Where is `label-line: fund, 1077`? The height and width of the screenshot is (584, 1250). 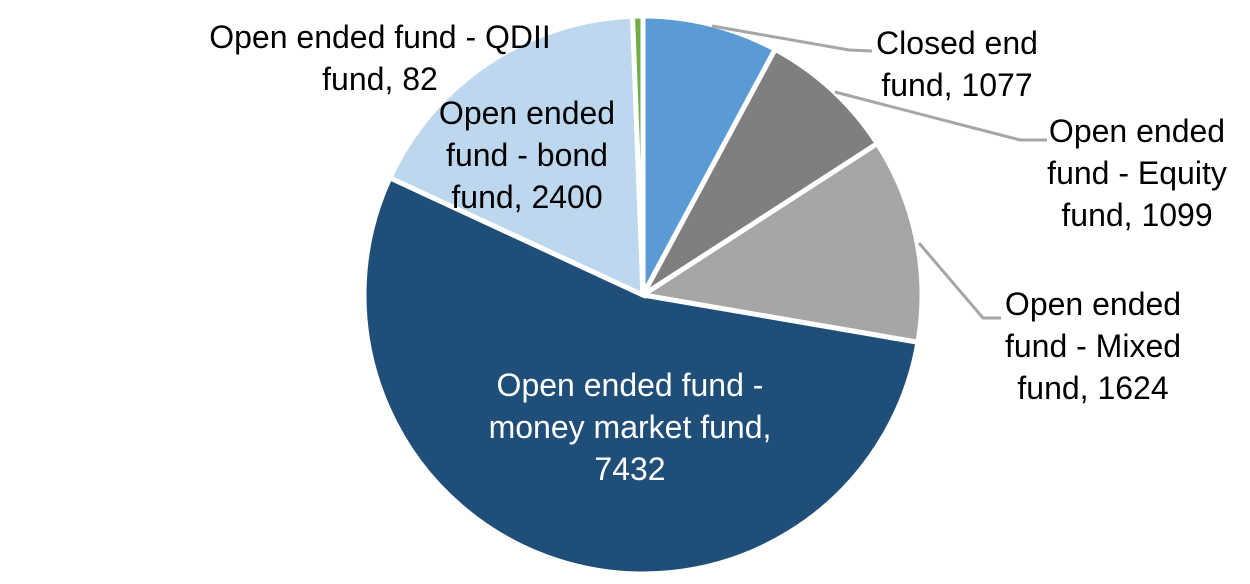 label-line: fund, 1077 is located at coordinates (957, 85).